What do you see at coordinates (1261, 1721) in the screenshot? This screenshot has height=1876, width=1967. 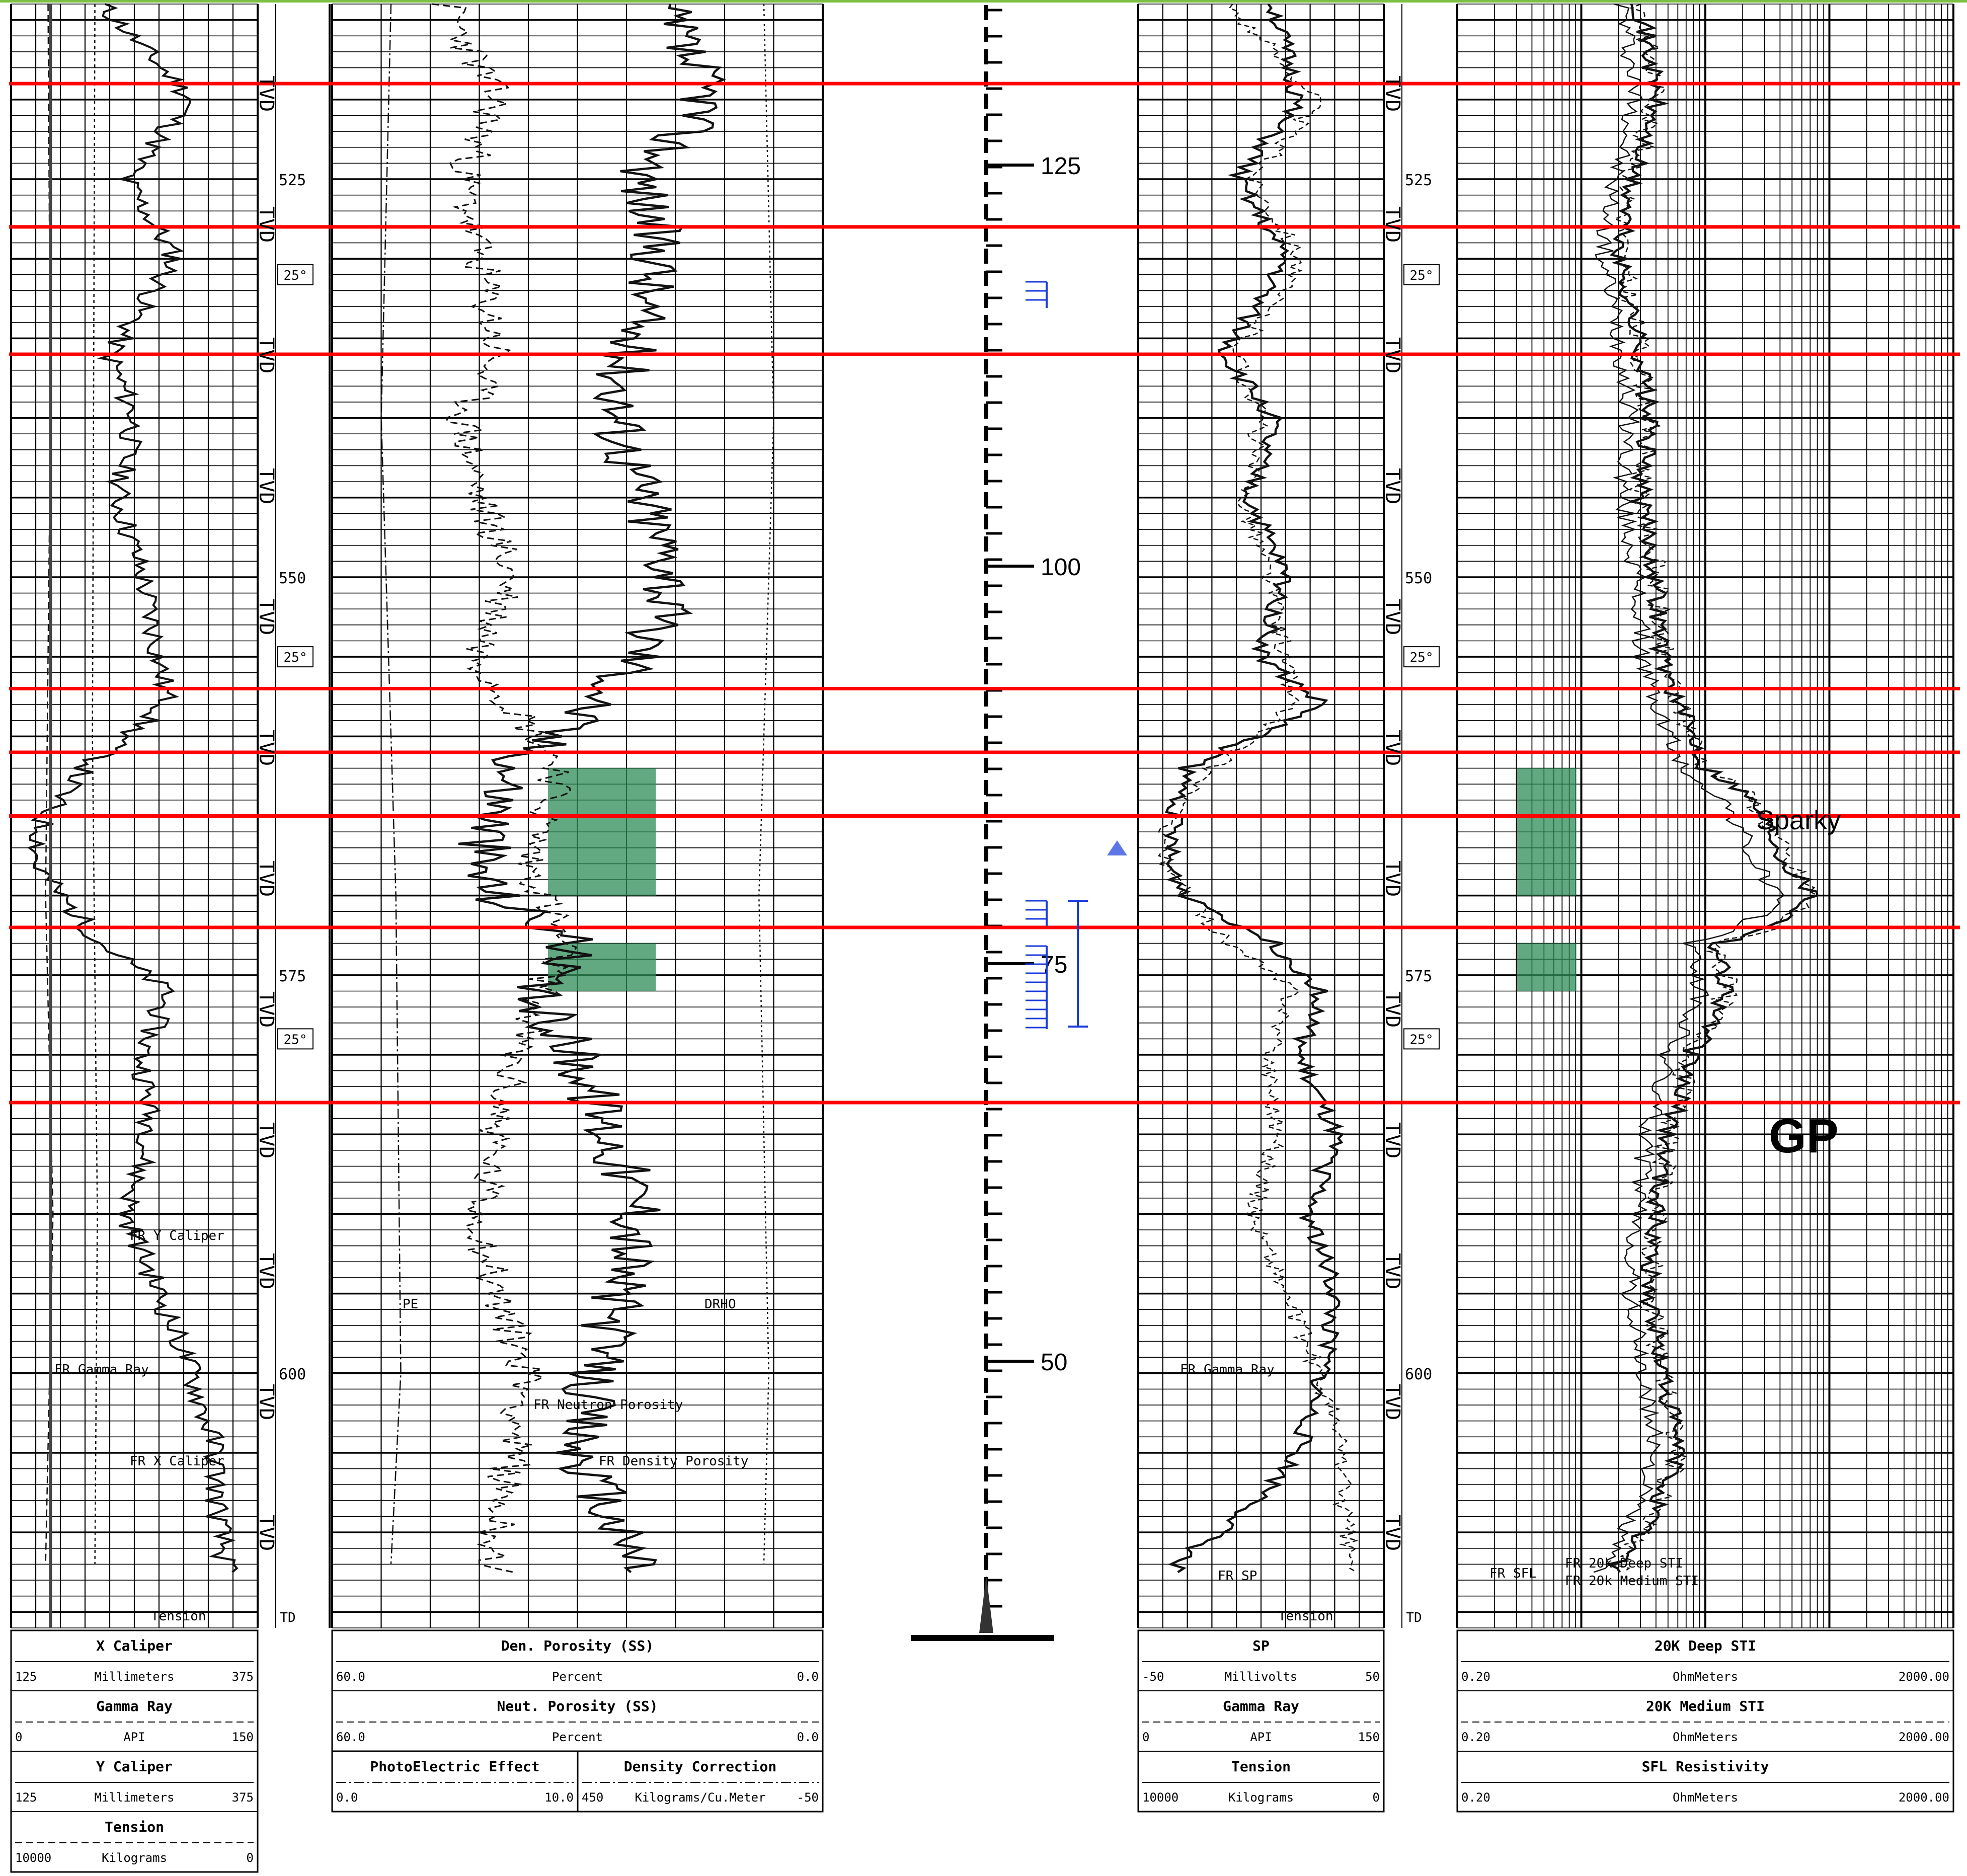 I see `right1-header-box` at bounding box center [1261, 1721].